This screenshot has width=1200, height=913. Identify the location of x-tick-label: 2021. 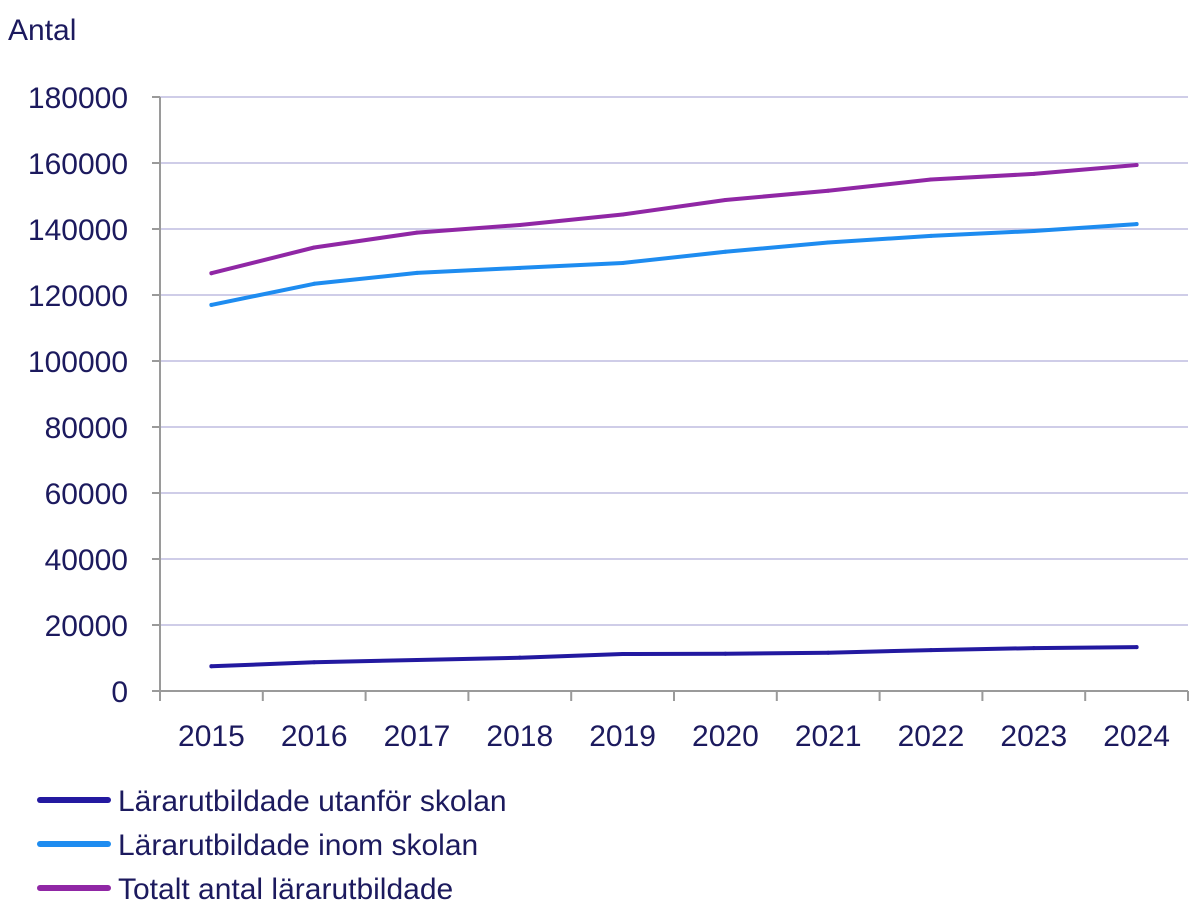
(828, 736).